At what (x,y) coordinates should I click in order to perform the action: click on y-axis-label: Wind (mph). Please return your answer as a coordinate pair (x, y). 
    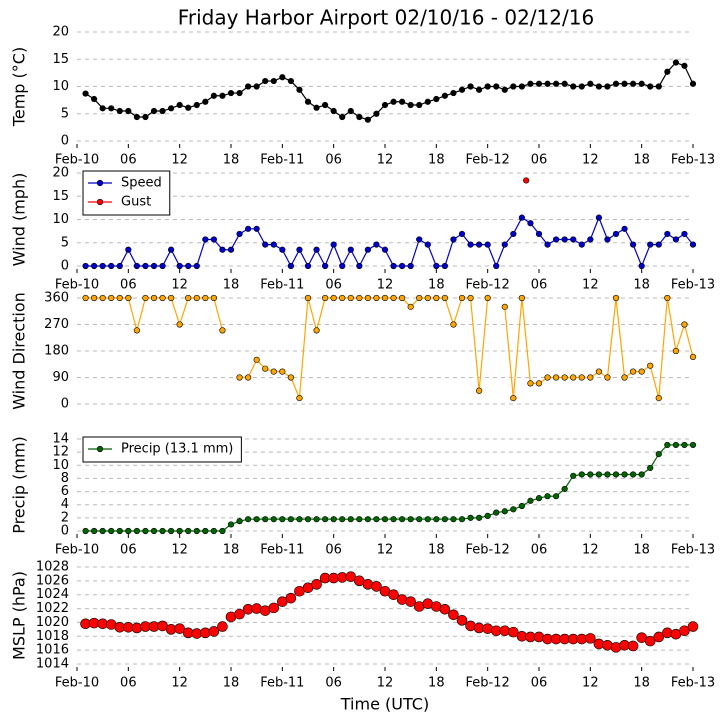
    Looking at the image, I should click on (19, 220).